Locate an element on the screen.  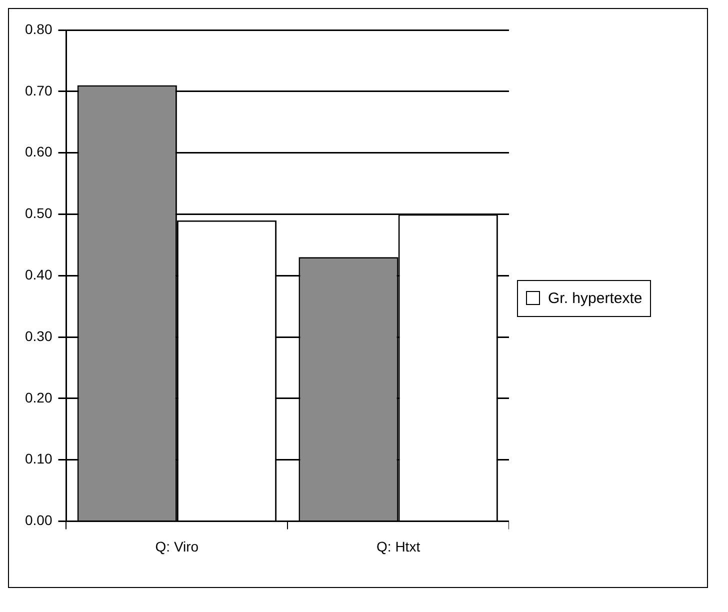
text: Gr. hypertexte is located at coordinates (595, 298).